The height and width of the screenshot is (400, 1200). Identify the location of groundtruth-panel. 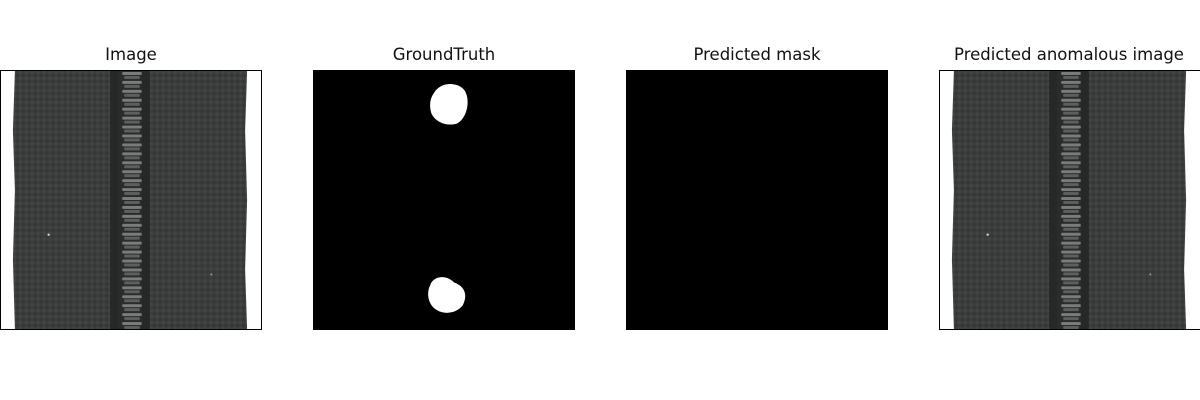
(444, 200).